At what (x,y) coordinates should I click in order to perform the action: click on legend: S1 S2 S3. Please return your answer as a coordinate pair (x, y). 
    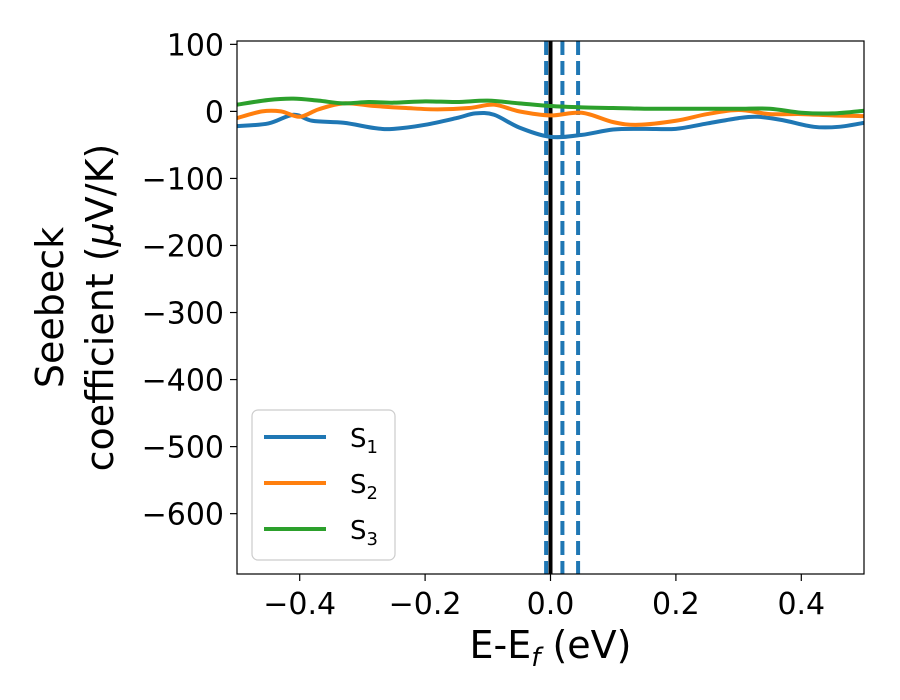
    Looking at the image, I should click on (323, 485).